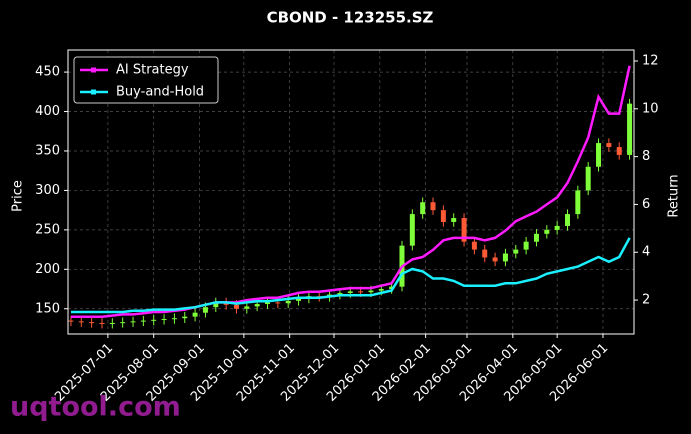 The height and width of the screenshot is (434, 691). What do you see at coordinates (47, 111) in the screenshot?
I see `y-tick-label: 400` at bounding box center [47, 111].